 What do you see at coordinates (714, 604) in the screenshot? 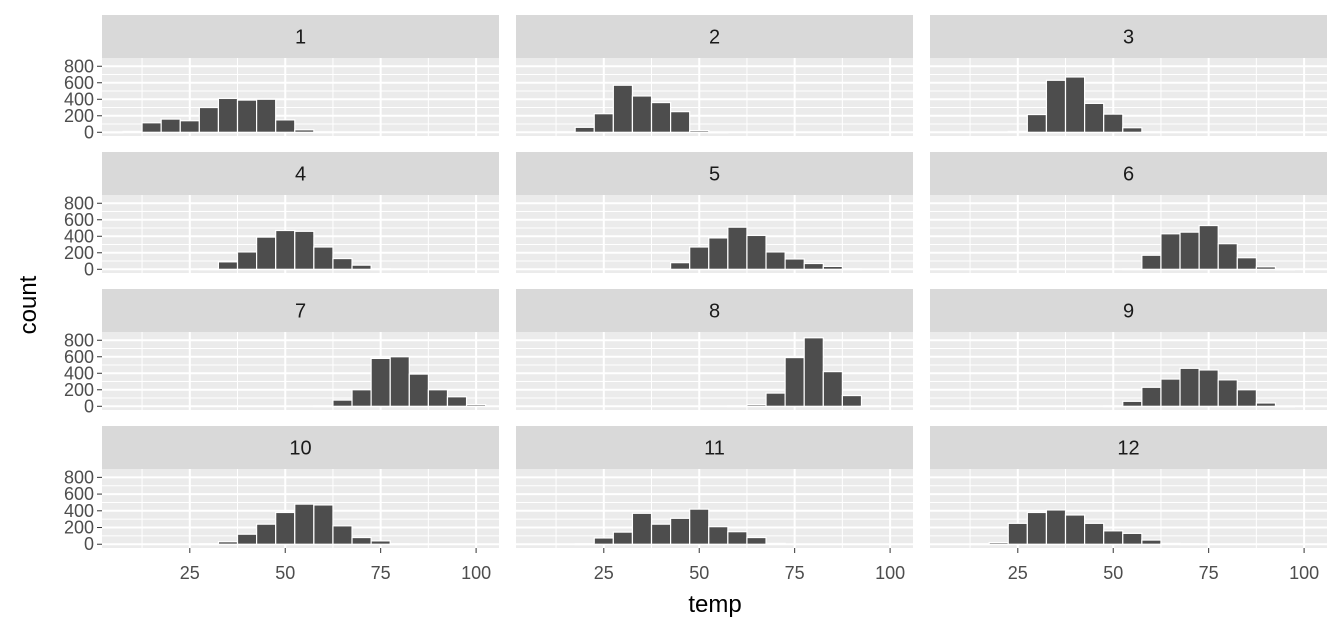
I see `x-axis-title: temp` at bounding box center [714, 604].